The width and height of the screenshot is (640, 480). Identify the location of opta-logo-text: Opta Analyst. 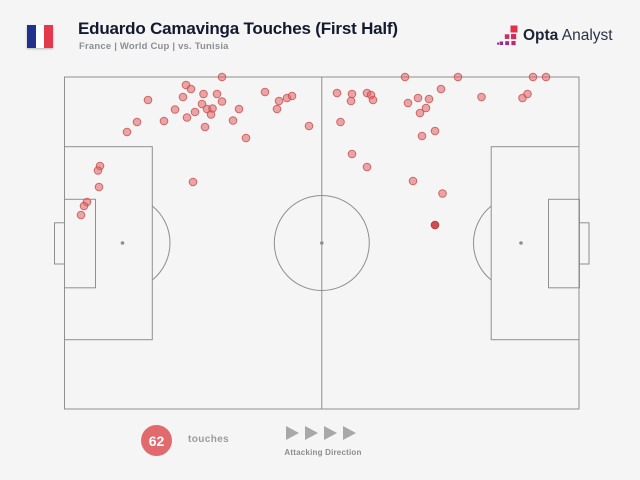
(568, 36).